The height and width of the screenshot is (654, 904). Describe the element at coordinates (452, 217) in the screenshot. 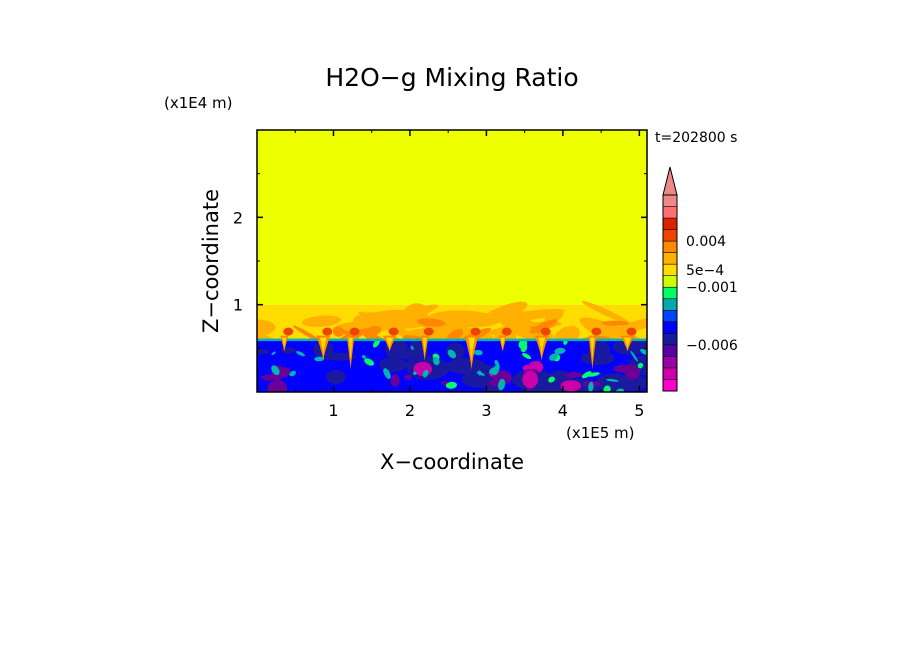

I see `upper-layer` at that location.